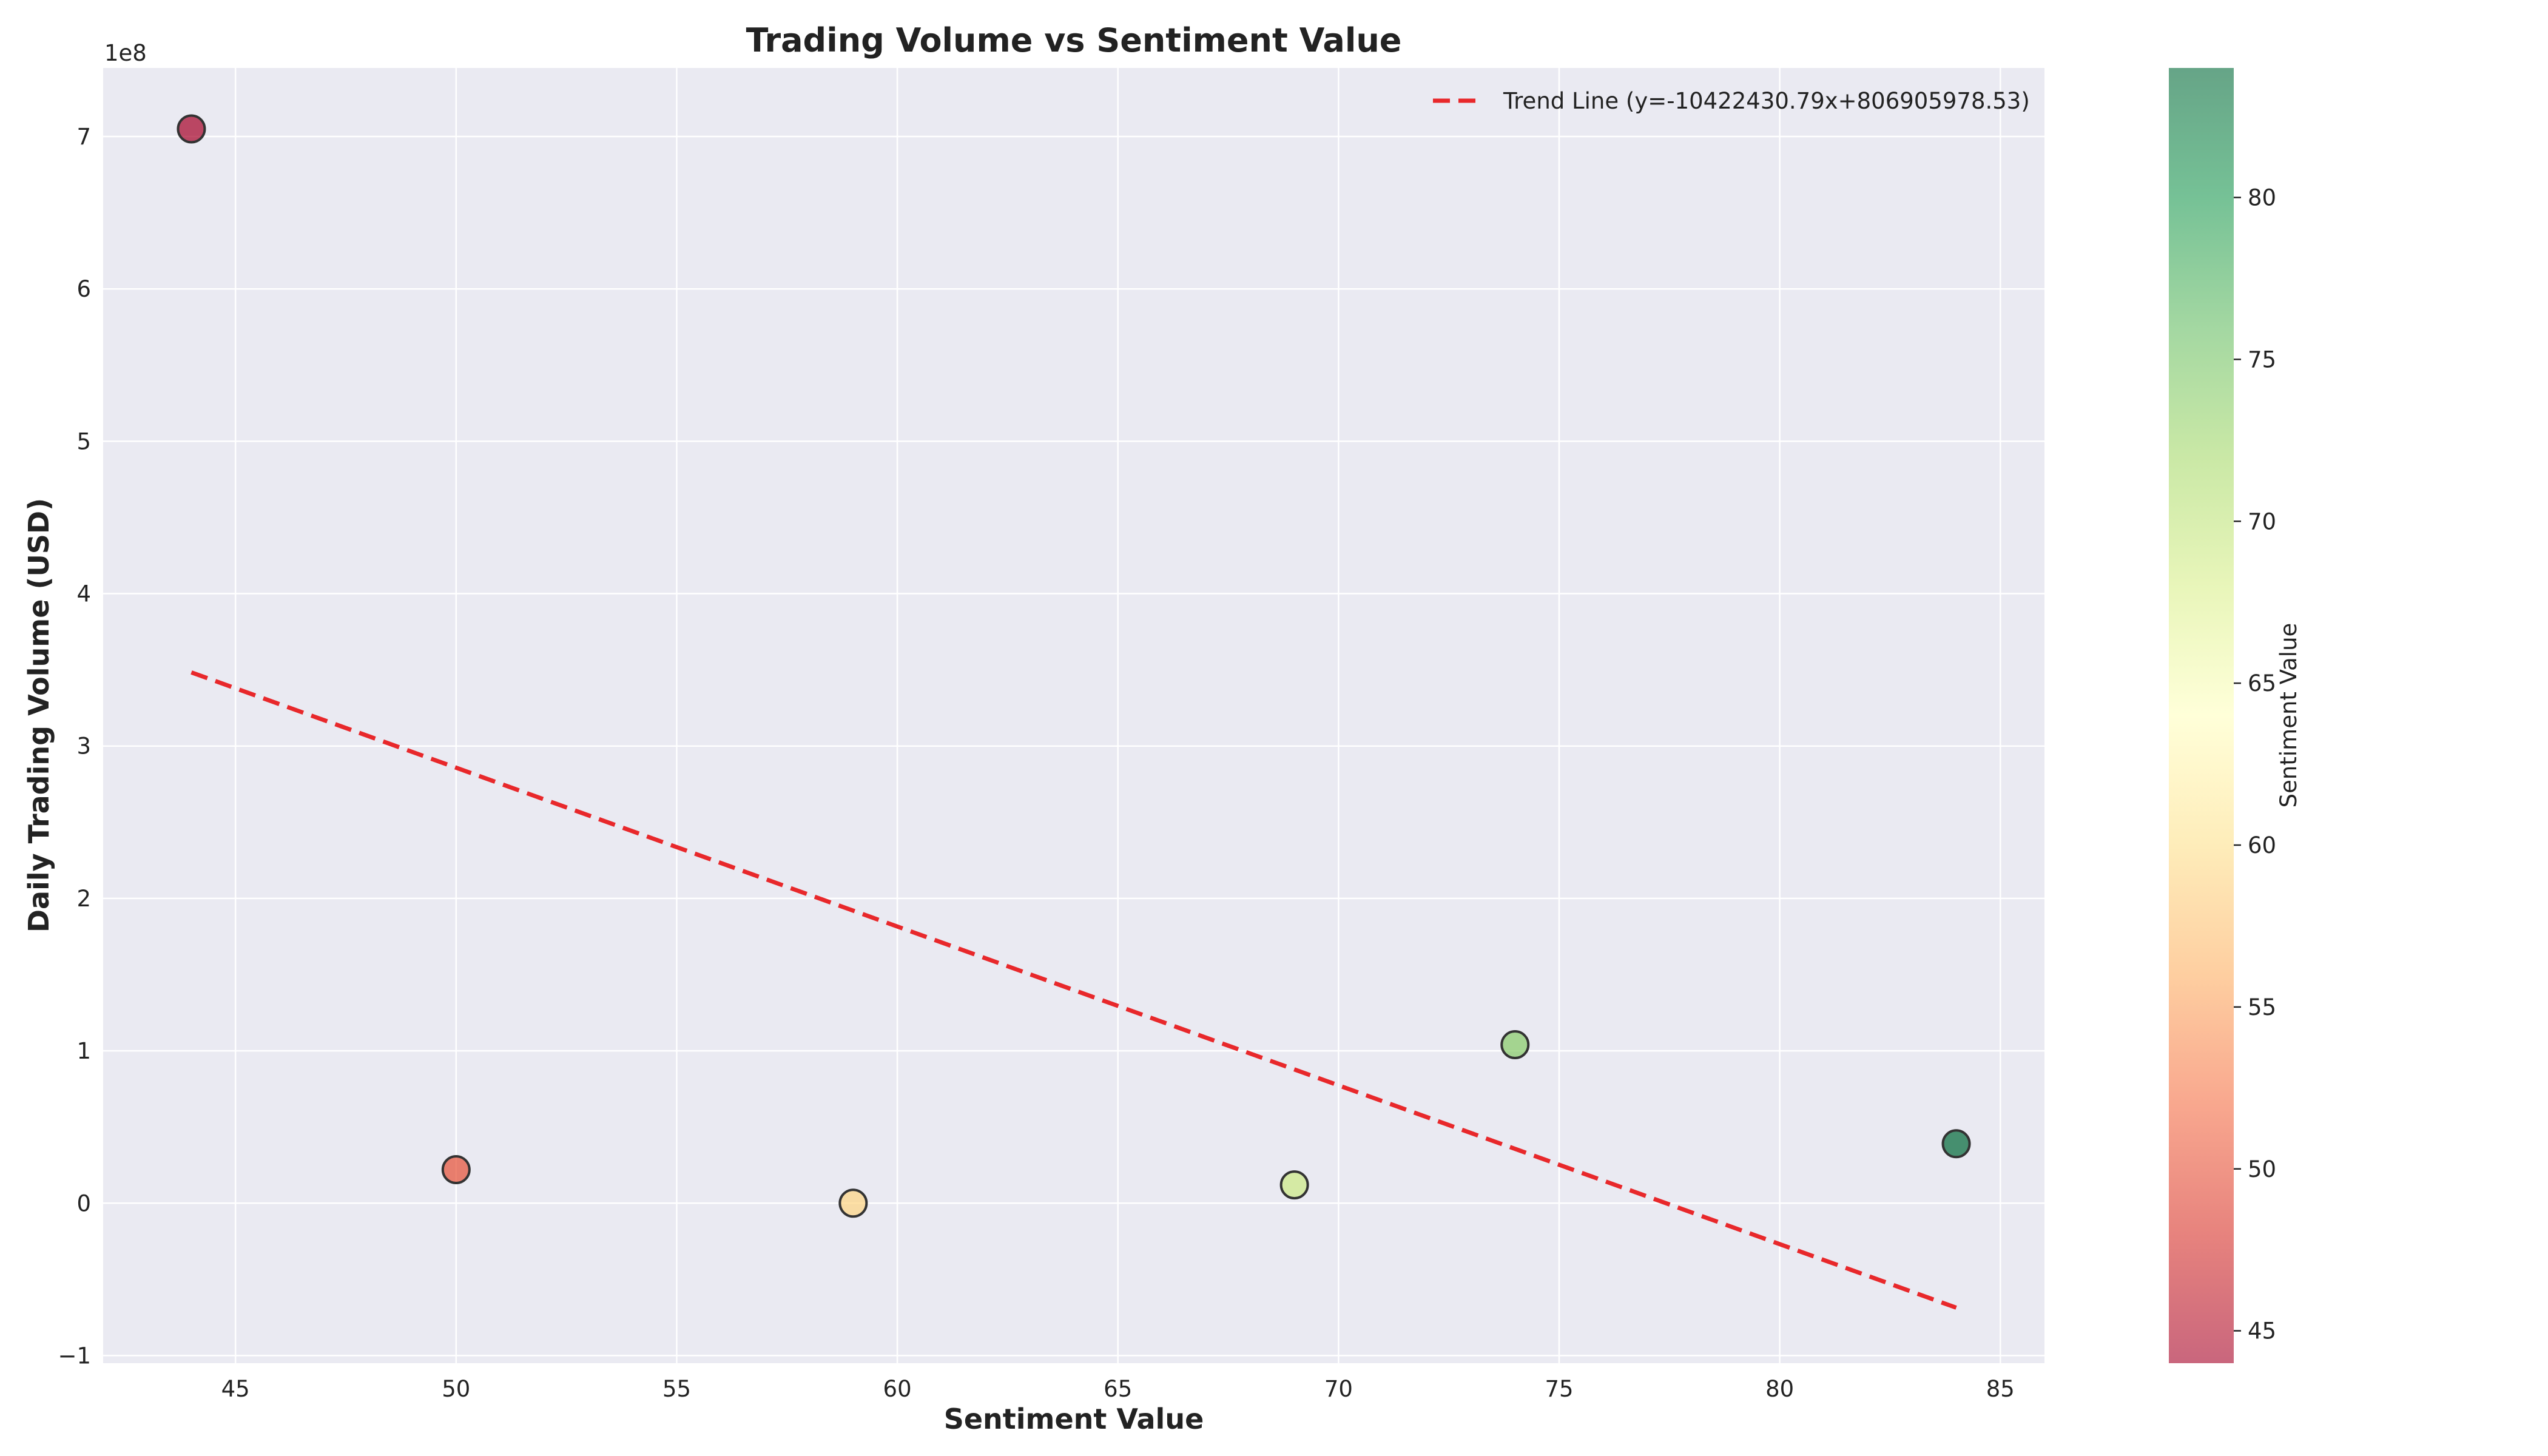  What do you see at coordinates (1559, 1389) in the screenshot?
I see `x-tick-label: 75` at bounding box center [1559, 1389].